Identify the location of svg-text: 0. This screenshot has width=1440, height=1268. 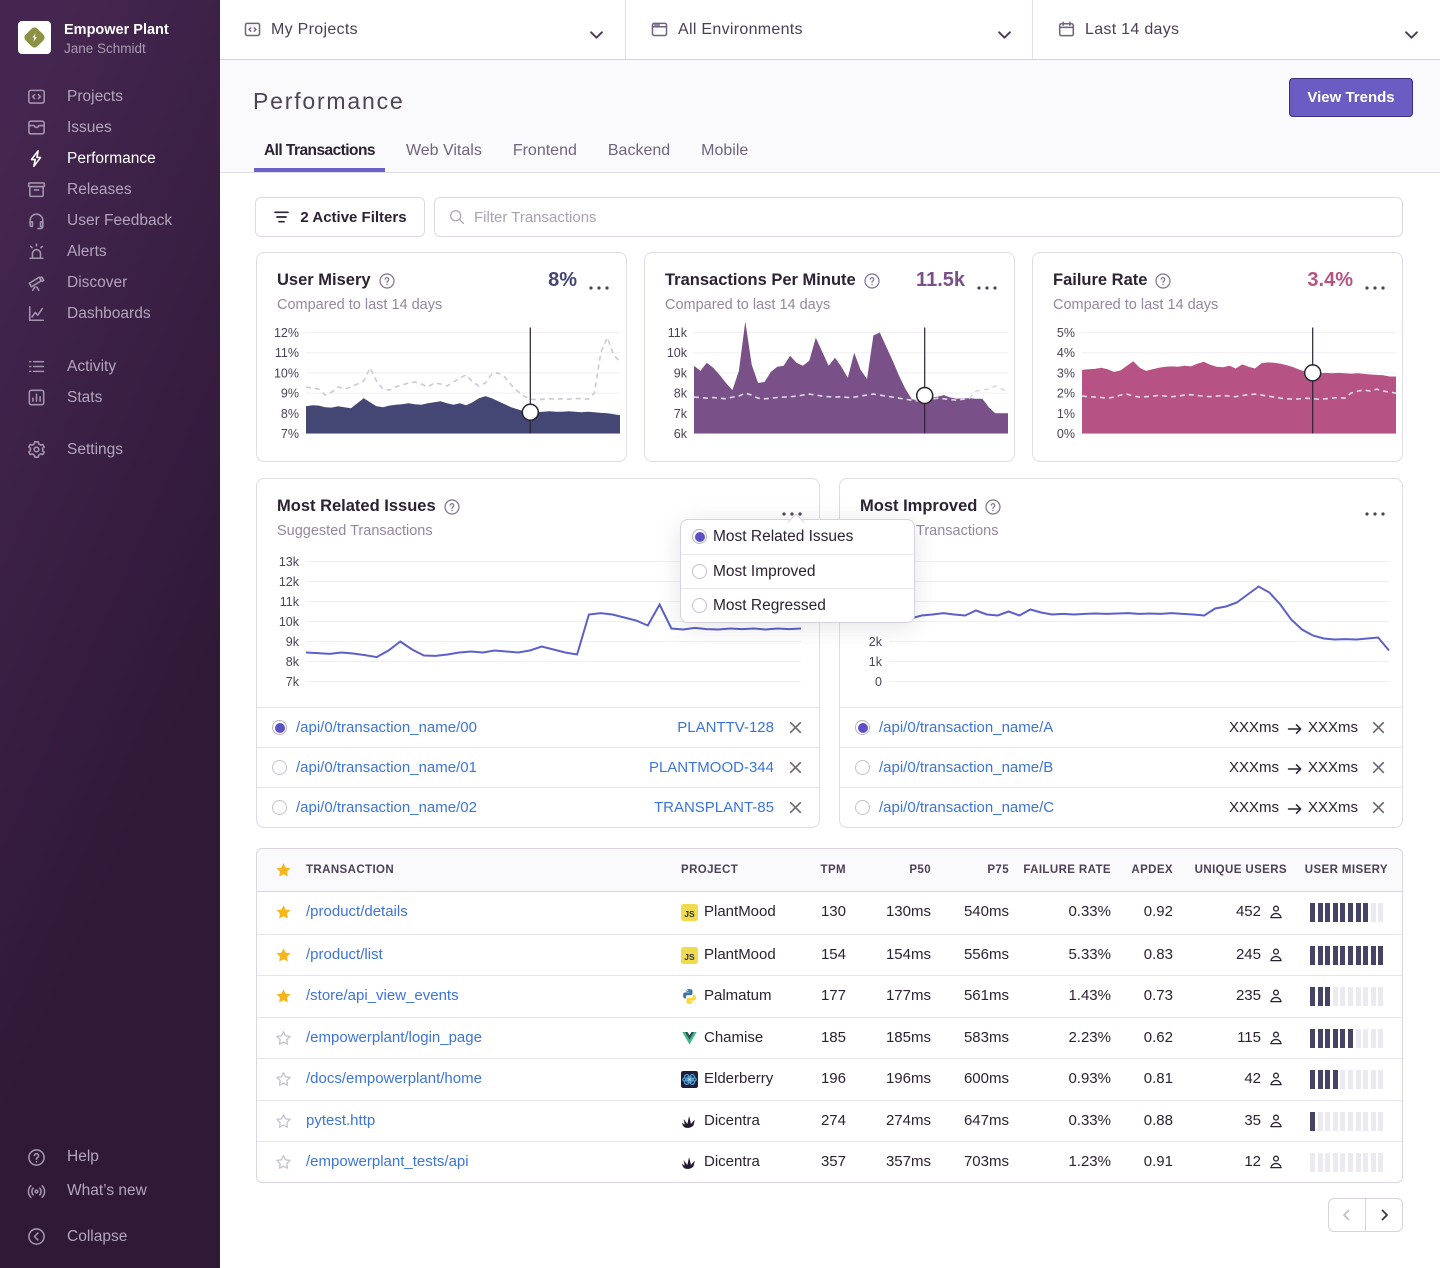
(878, 682).